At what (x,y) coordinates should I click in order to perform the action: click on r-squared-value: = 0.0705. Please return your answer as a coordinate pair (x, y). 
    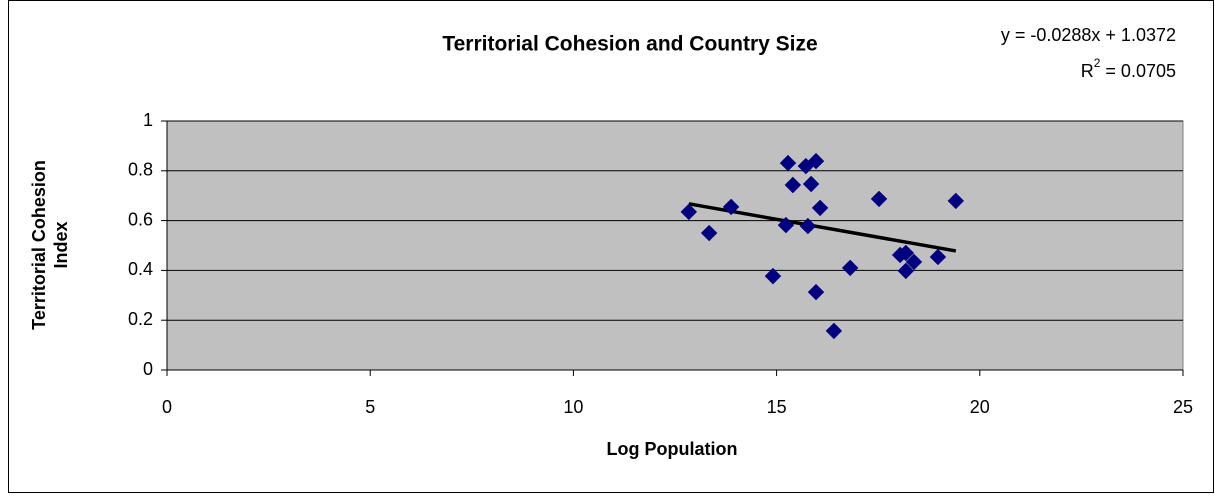
    Looking at the image, I should click on (1138, 71).